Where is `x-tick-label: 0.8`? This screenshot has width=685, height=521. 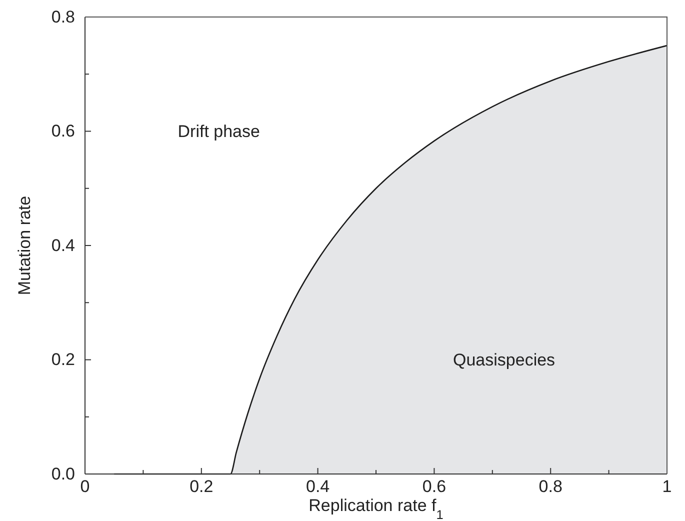 x-tick-label: 0.8 is located at coordinates (550, 486).